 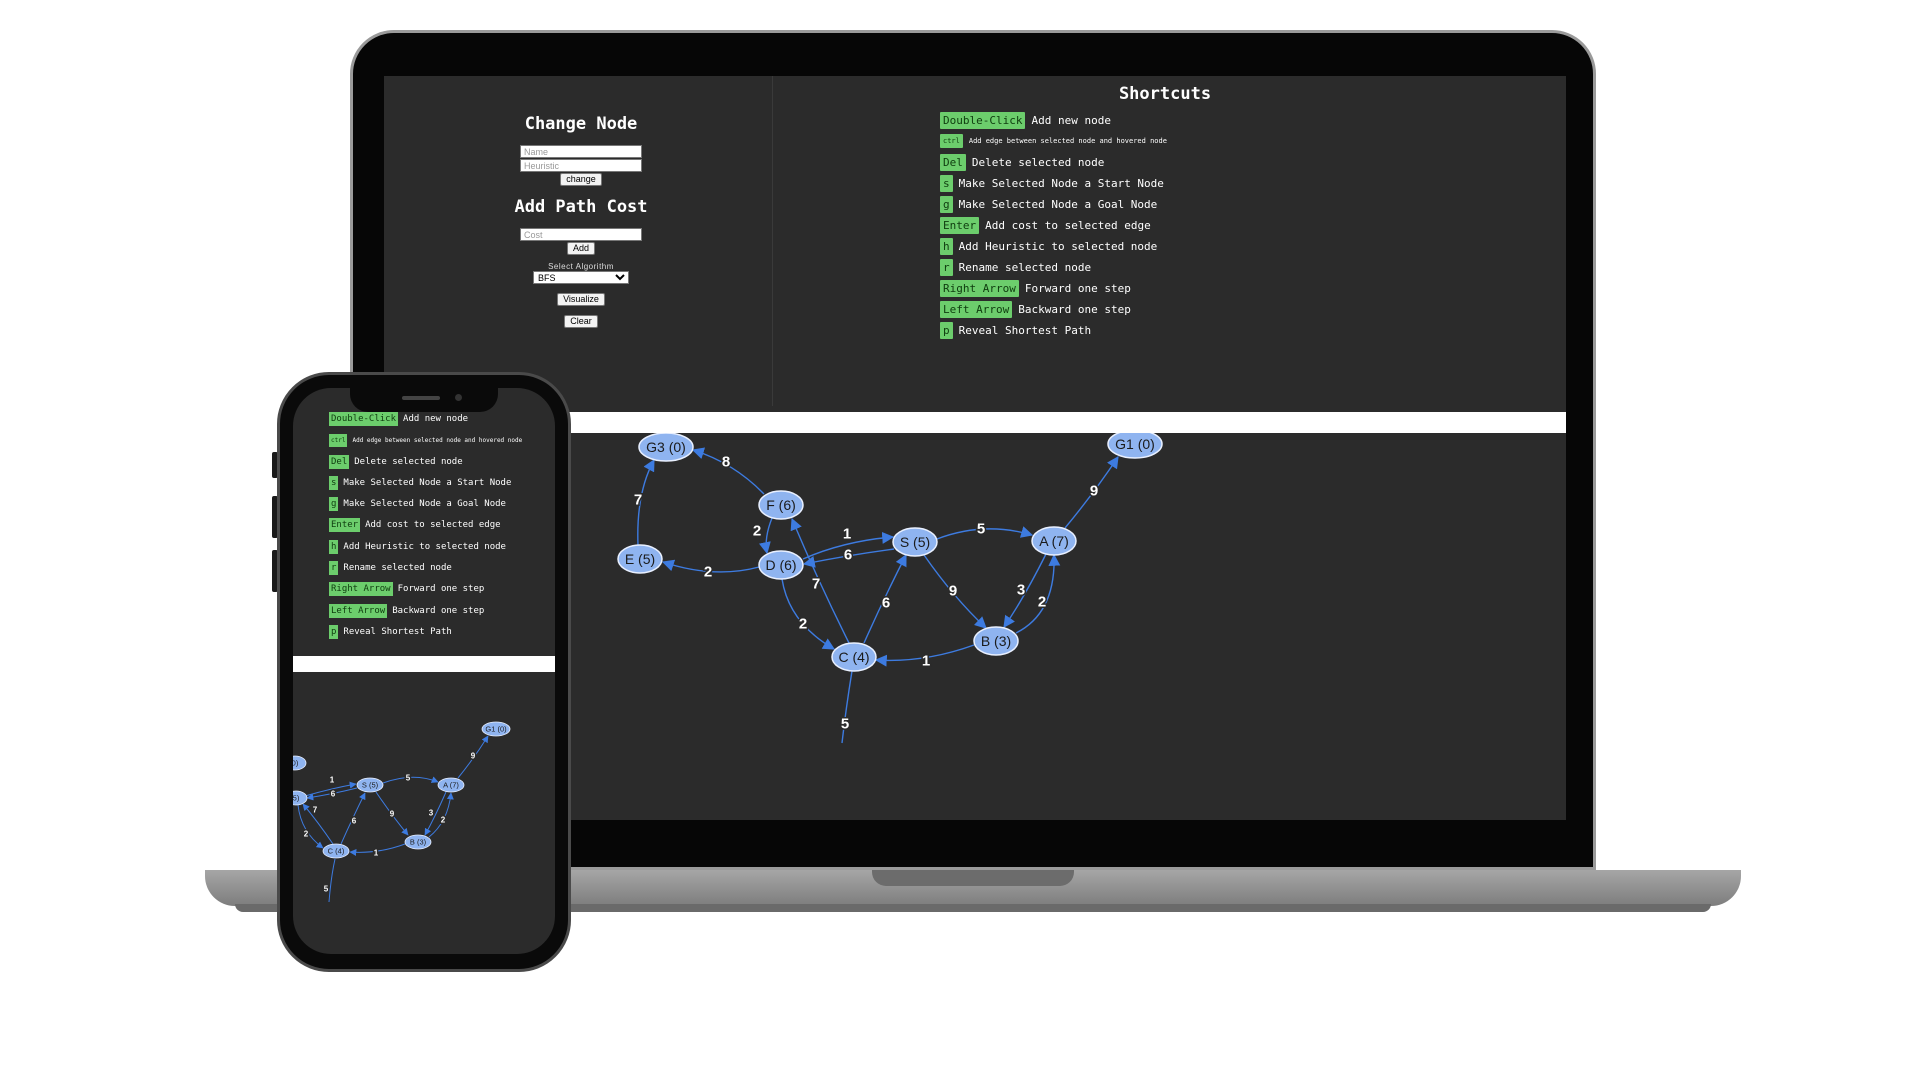 I want to click on graph-node-d: D (6), so click(x=781, y=565).